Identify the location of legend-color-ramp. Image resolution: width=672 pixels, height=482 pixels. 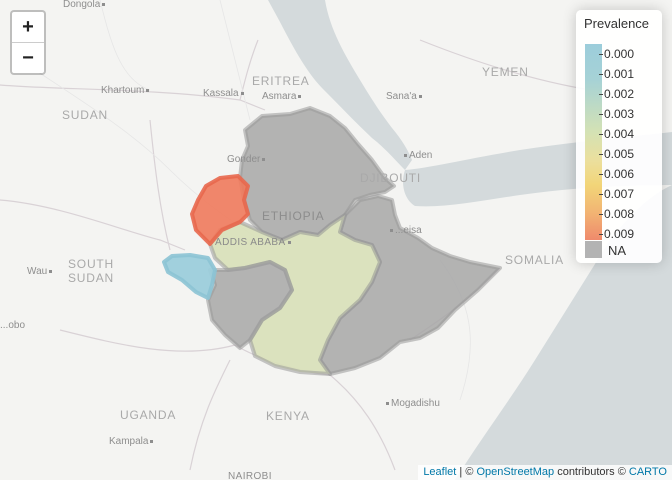
(593, 142).